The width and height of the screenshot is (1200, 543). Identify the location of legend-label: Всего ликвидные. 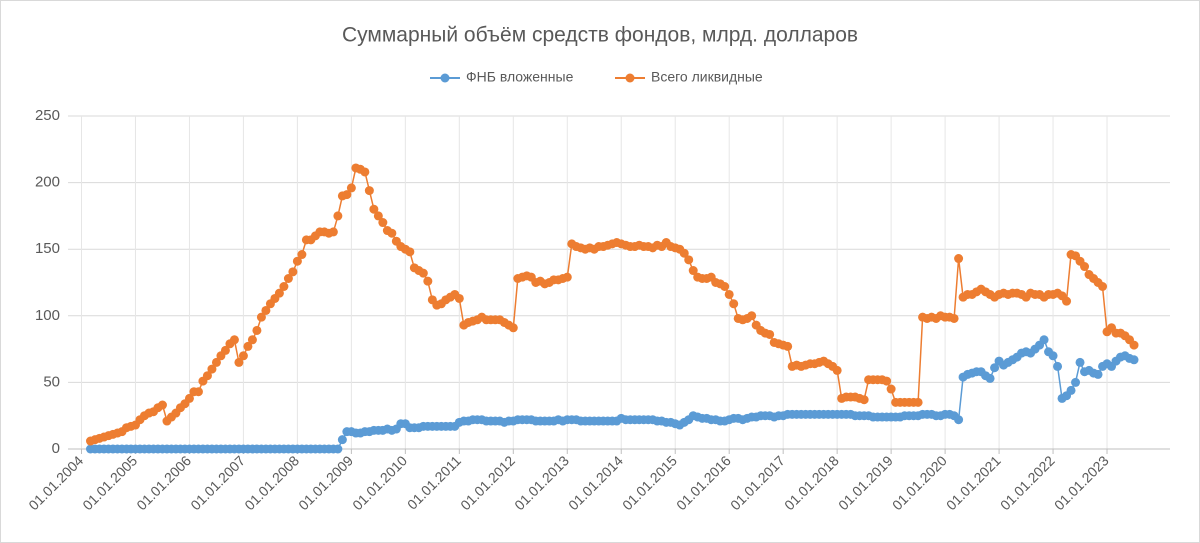
(707, 77).